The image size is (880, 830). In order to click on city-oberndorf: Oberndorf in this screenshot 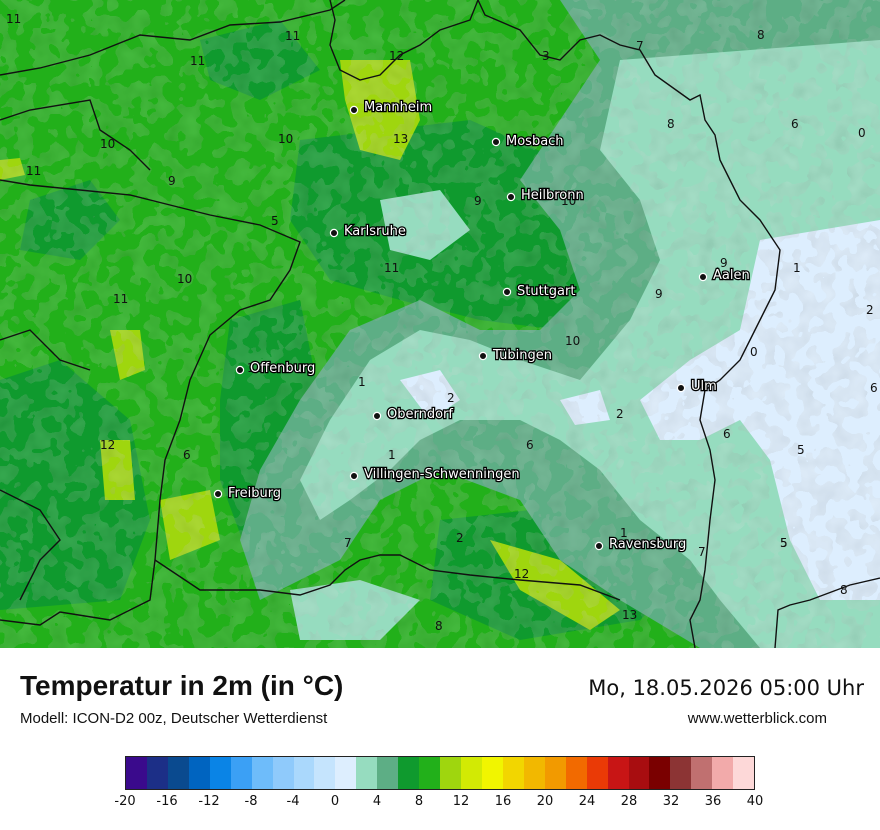, I will do `click(413, 414)`.